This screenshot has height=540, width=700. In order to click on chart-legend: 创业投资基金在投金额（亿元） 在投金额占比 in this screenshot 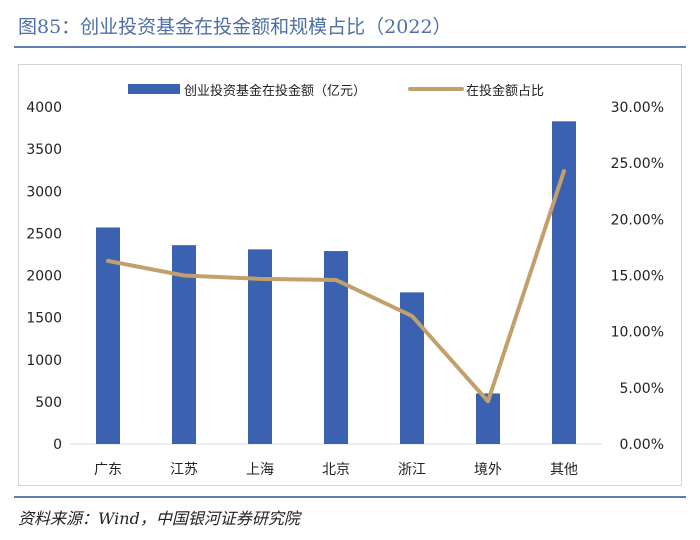, I will do `click(336, 91)`.